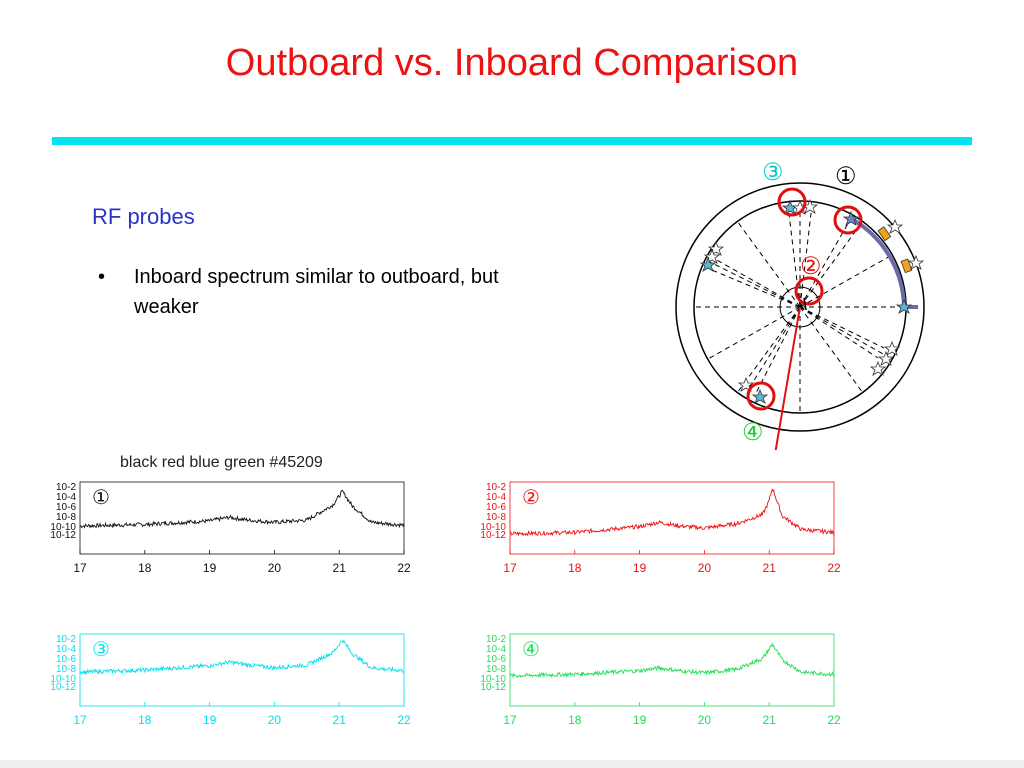  Describe the element at coordinates (512, 764) in the screenshot. I see `footer-bar` at that location.